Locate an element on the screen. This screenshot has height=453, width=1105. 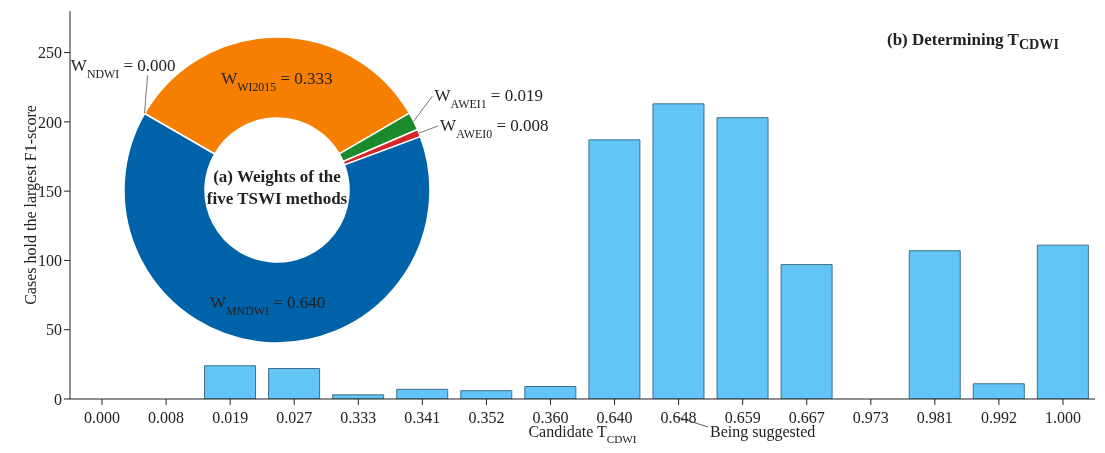
x-tick-label: 0.019 is located at coordinates (230, 417).